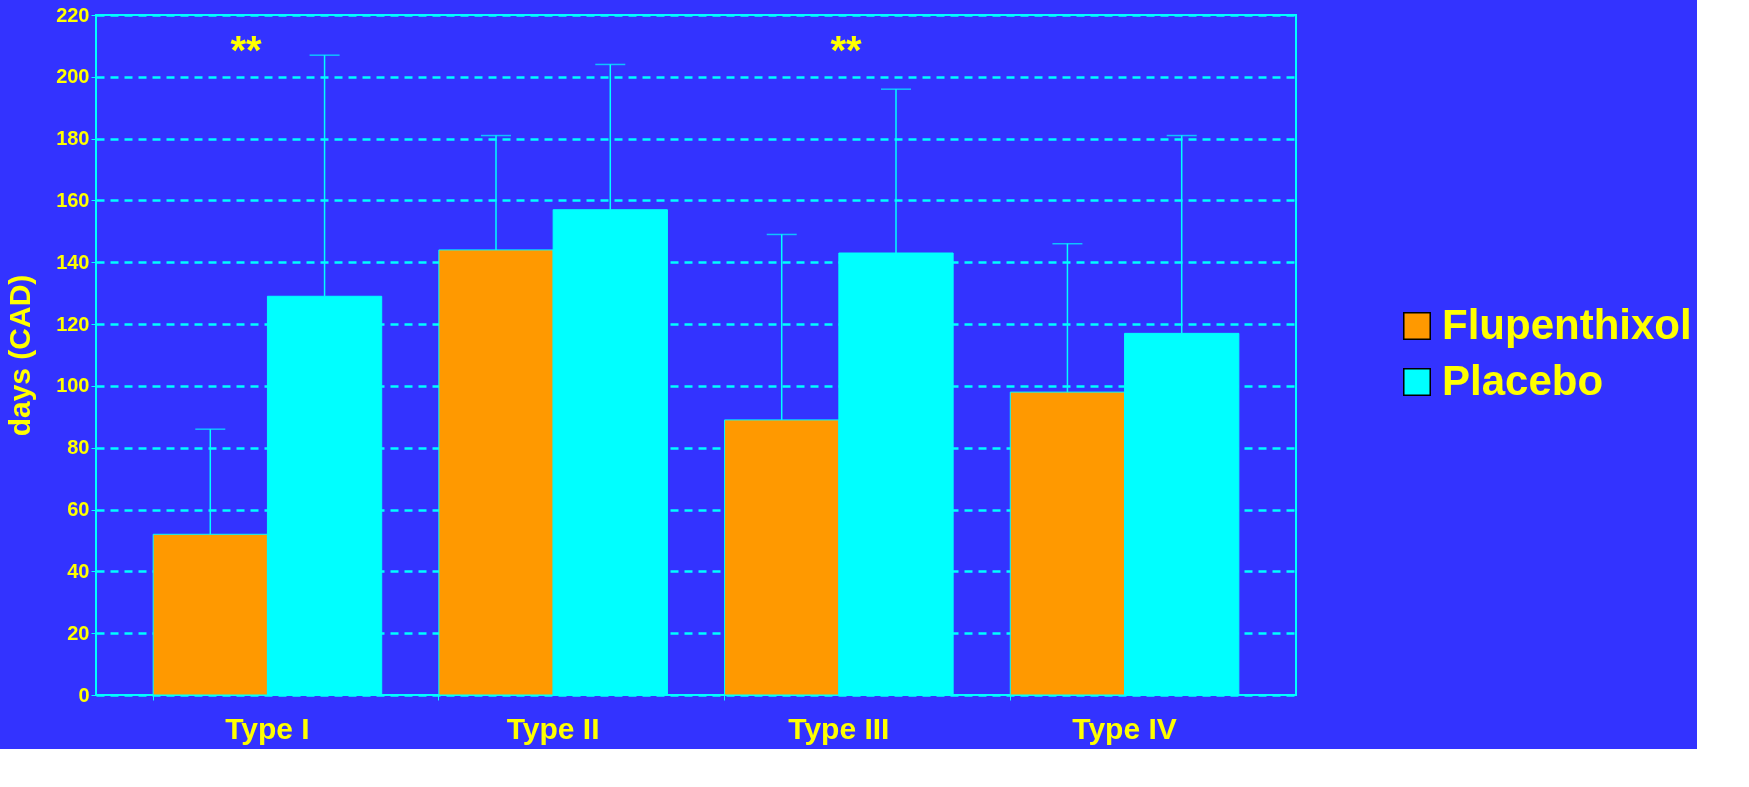 The image size is (1749, 787). What do you see at coordinates (73, 261) in the screenshot?
I see `y-tick-label: 140` at bounding box center [73, 261].